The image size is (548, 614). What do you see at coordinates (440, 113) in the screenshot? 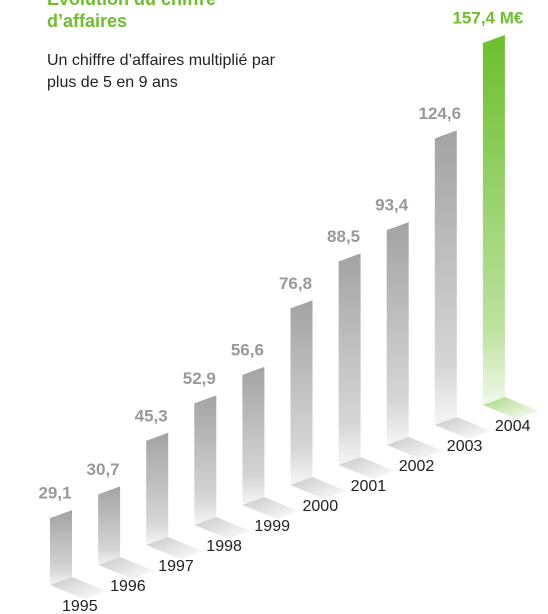
I see `value-label: 124,6` at bounding box center [440, 113].